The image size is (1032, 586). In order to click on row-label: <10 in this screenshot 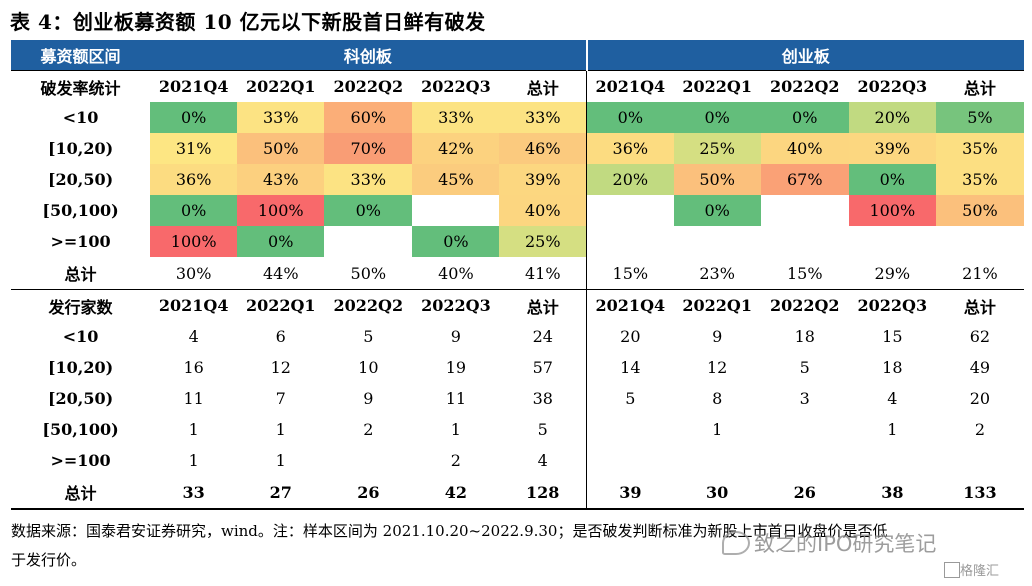, I will do `click(80, 336)`.